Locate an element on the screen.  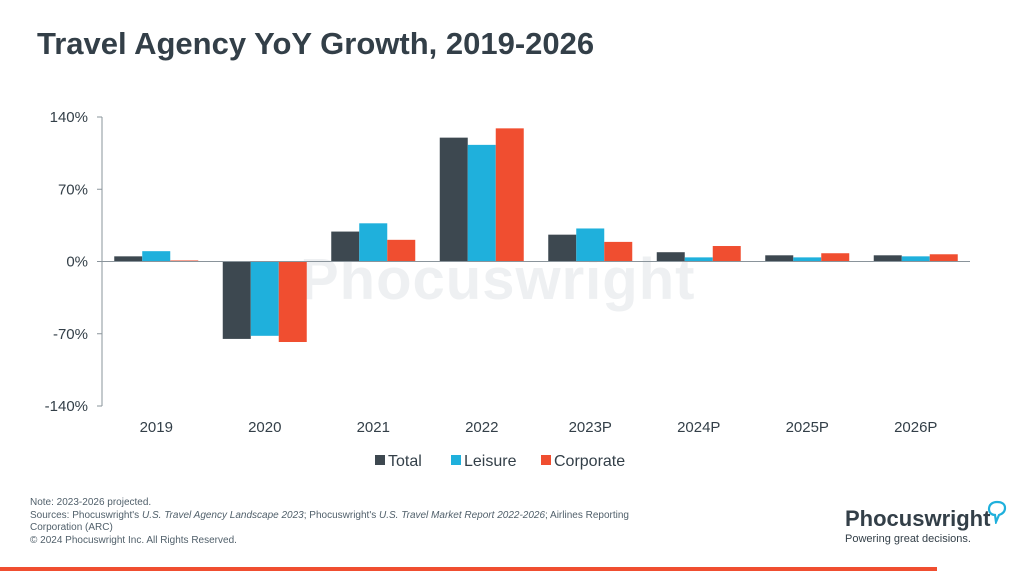
sources-prefix: Sources: Phocuswright's is located at coordinates (86, 515).